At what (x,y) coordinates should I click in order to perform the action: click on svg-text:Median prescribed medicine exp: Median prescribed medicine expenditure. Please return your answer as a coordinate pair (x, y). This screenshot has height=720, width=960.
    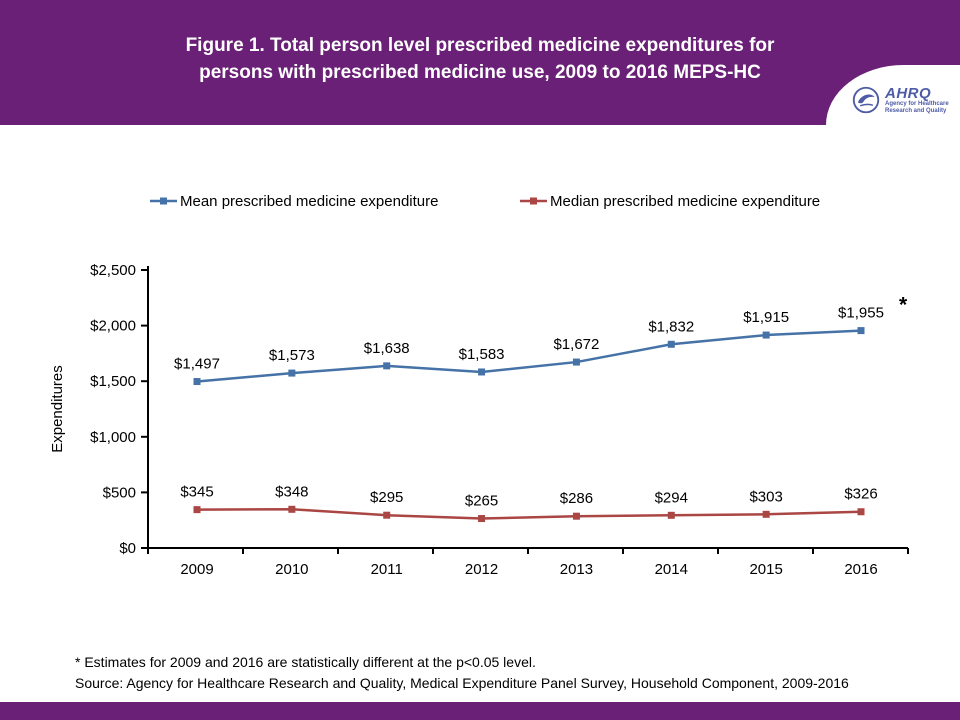
    Looking at the image, I should click on (685, 201).